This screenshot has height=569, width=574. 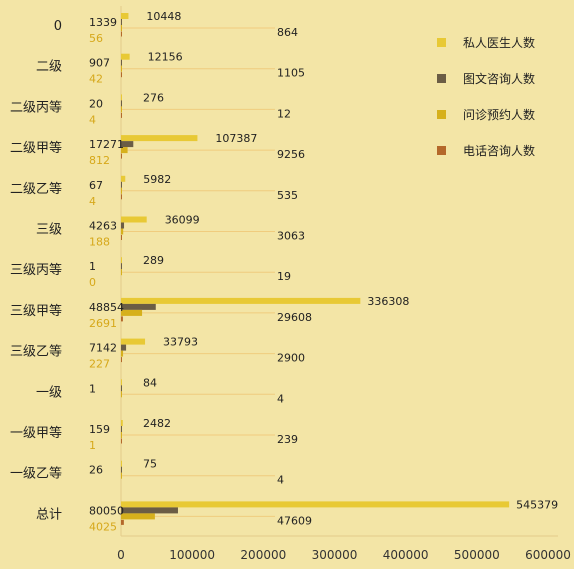 I want to click on legend-label: 图文咨询人数, so click(x=499, y=78).